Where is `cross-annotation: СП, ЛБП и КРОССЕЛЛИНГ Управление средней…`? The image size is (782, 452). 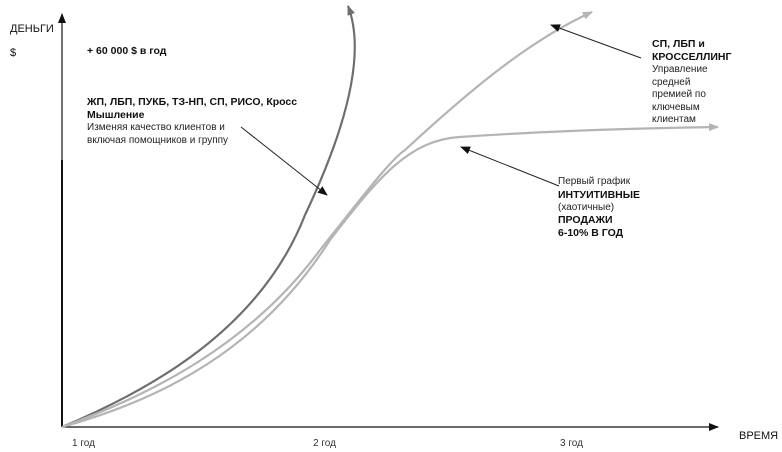 cross-annotation: СП, ЛБП и КРОССЕЛЛИНГ Управление средней… is located at coordinates (691, 82).